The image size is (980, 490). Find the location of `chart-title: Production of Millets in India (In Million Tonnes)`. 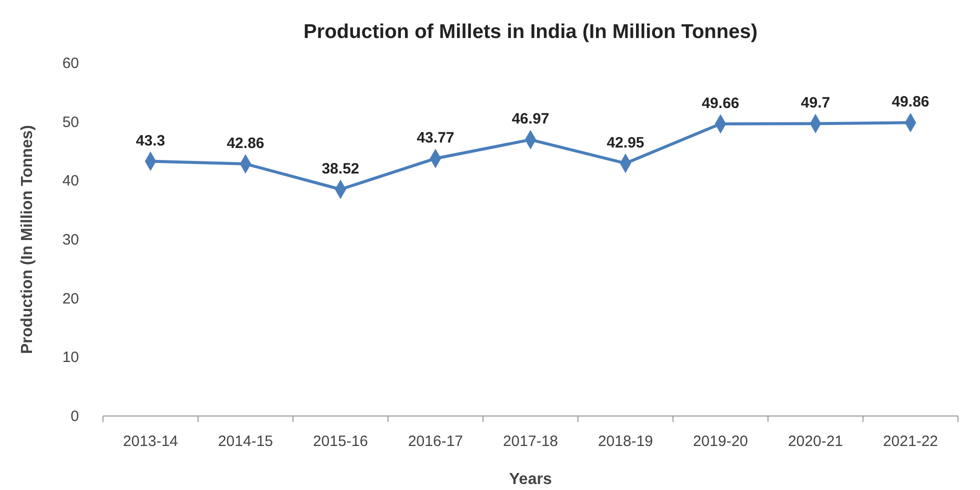

chart-title: Production of Millets in India (In Million Tonnes) is located at coordinates (530, 32).